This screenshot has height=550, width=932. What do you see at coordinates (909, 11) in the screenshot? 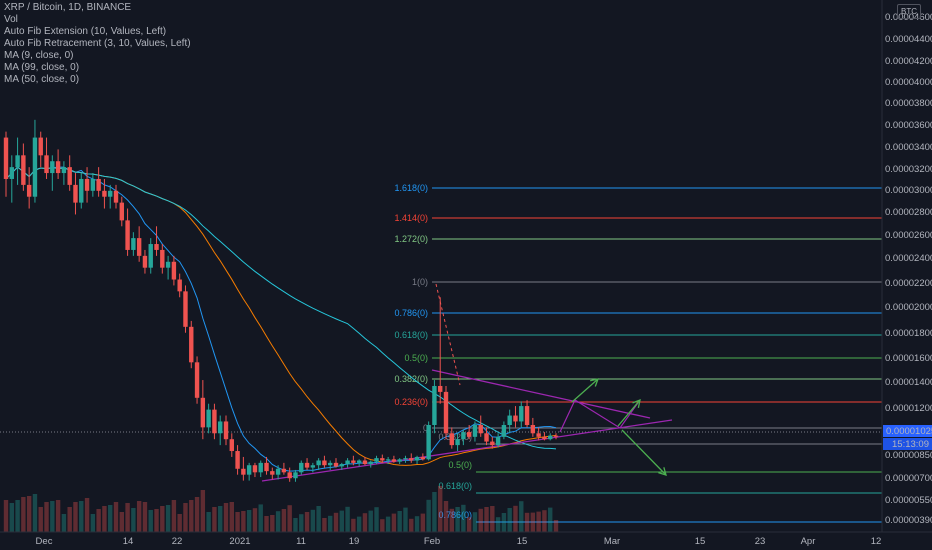
I see `currency-badge: BTC` at bounding box center [909, 11].